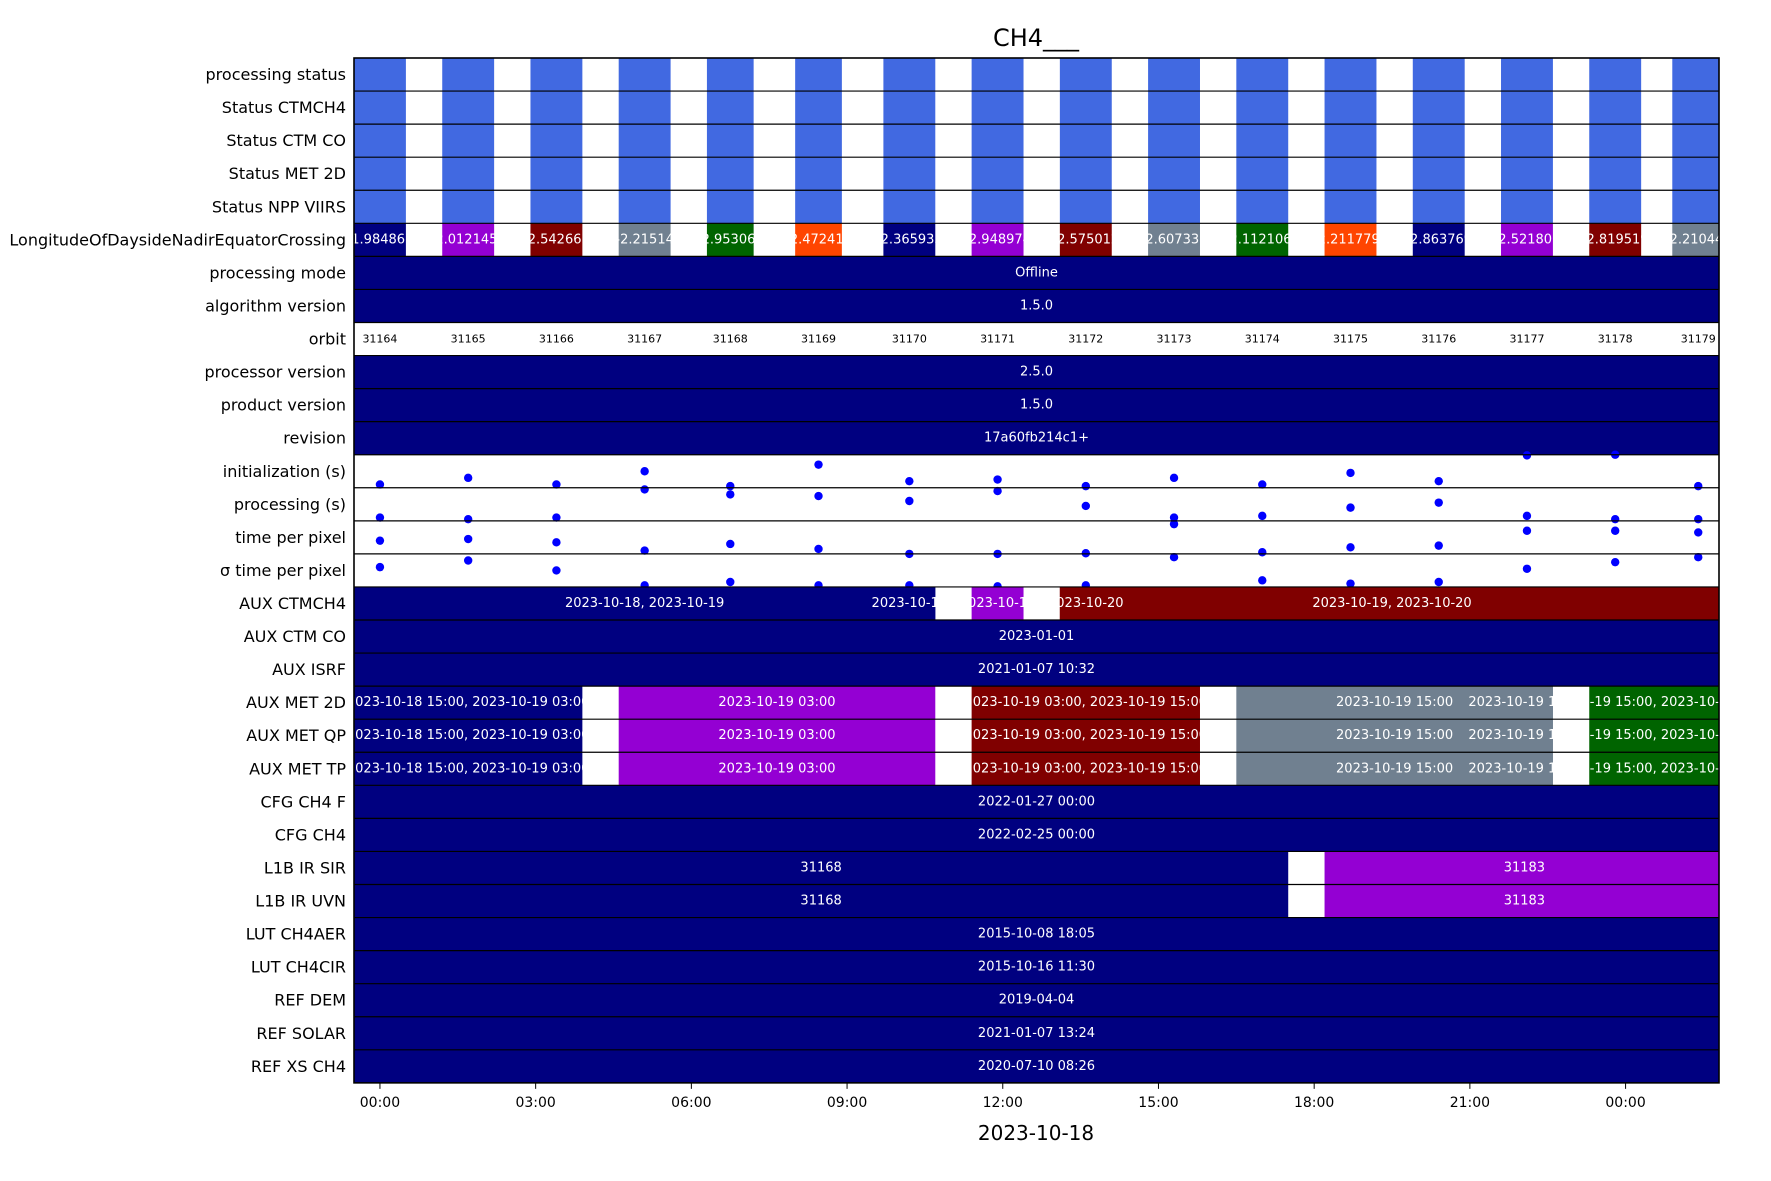 The height and width of the screenshot is (1181, 1771). Describe the element at coordinates (909, 174) in the screenshot. I see `row-status-met-2d-orbit-31170-bar` at that location.